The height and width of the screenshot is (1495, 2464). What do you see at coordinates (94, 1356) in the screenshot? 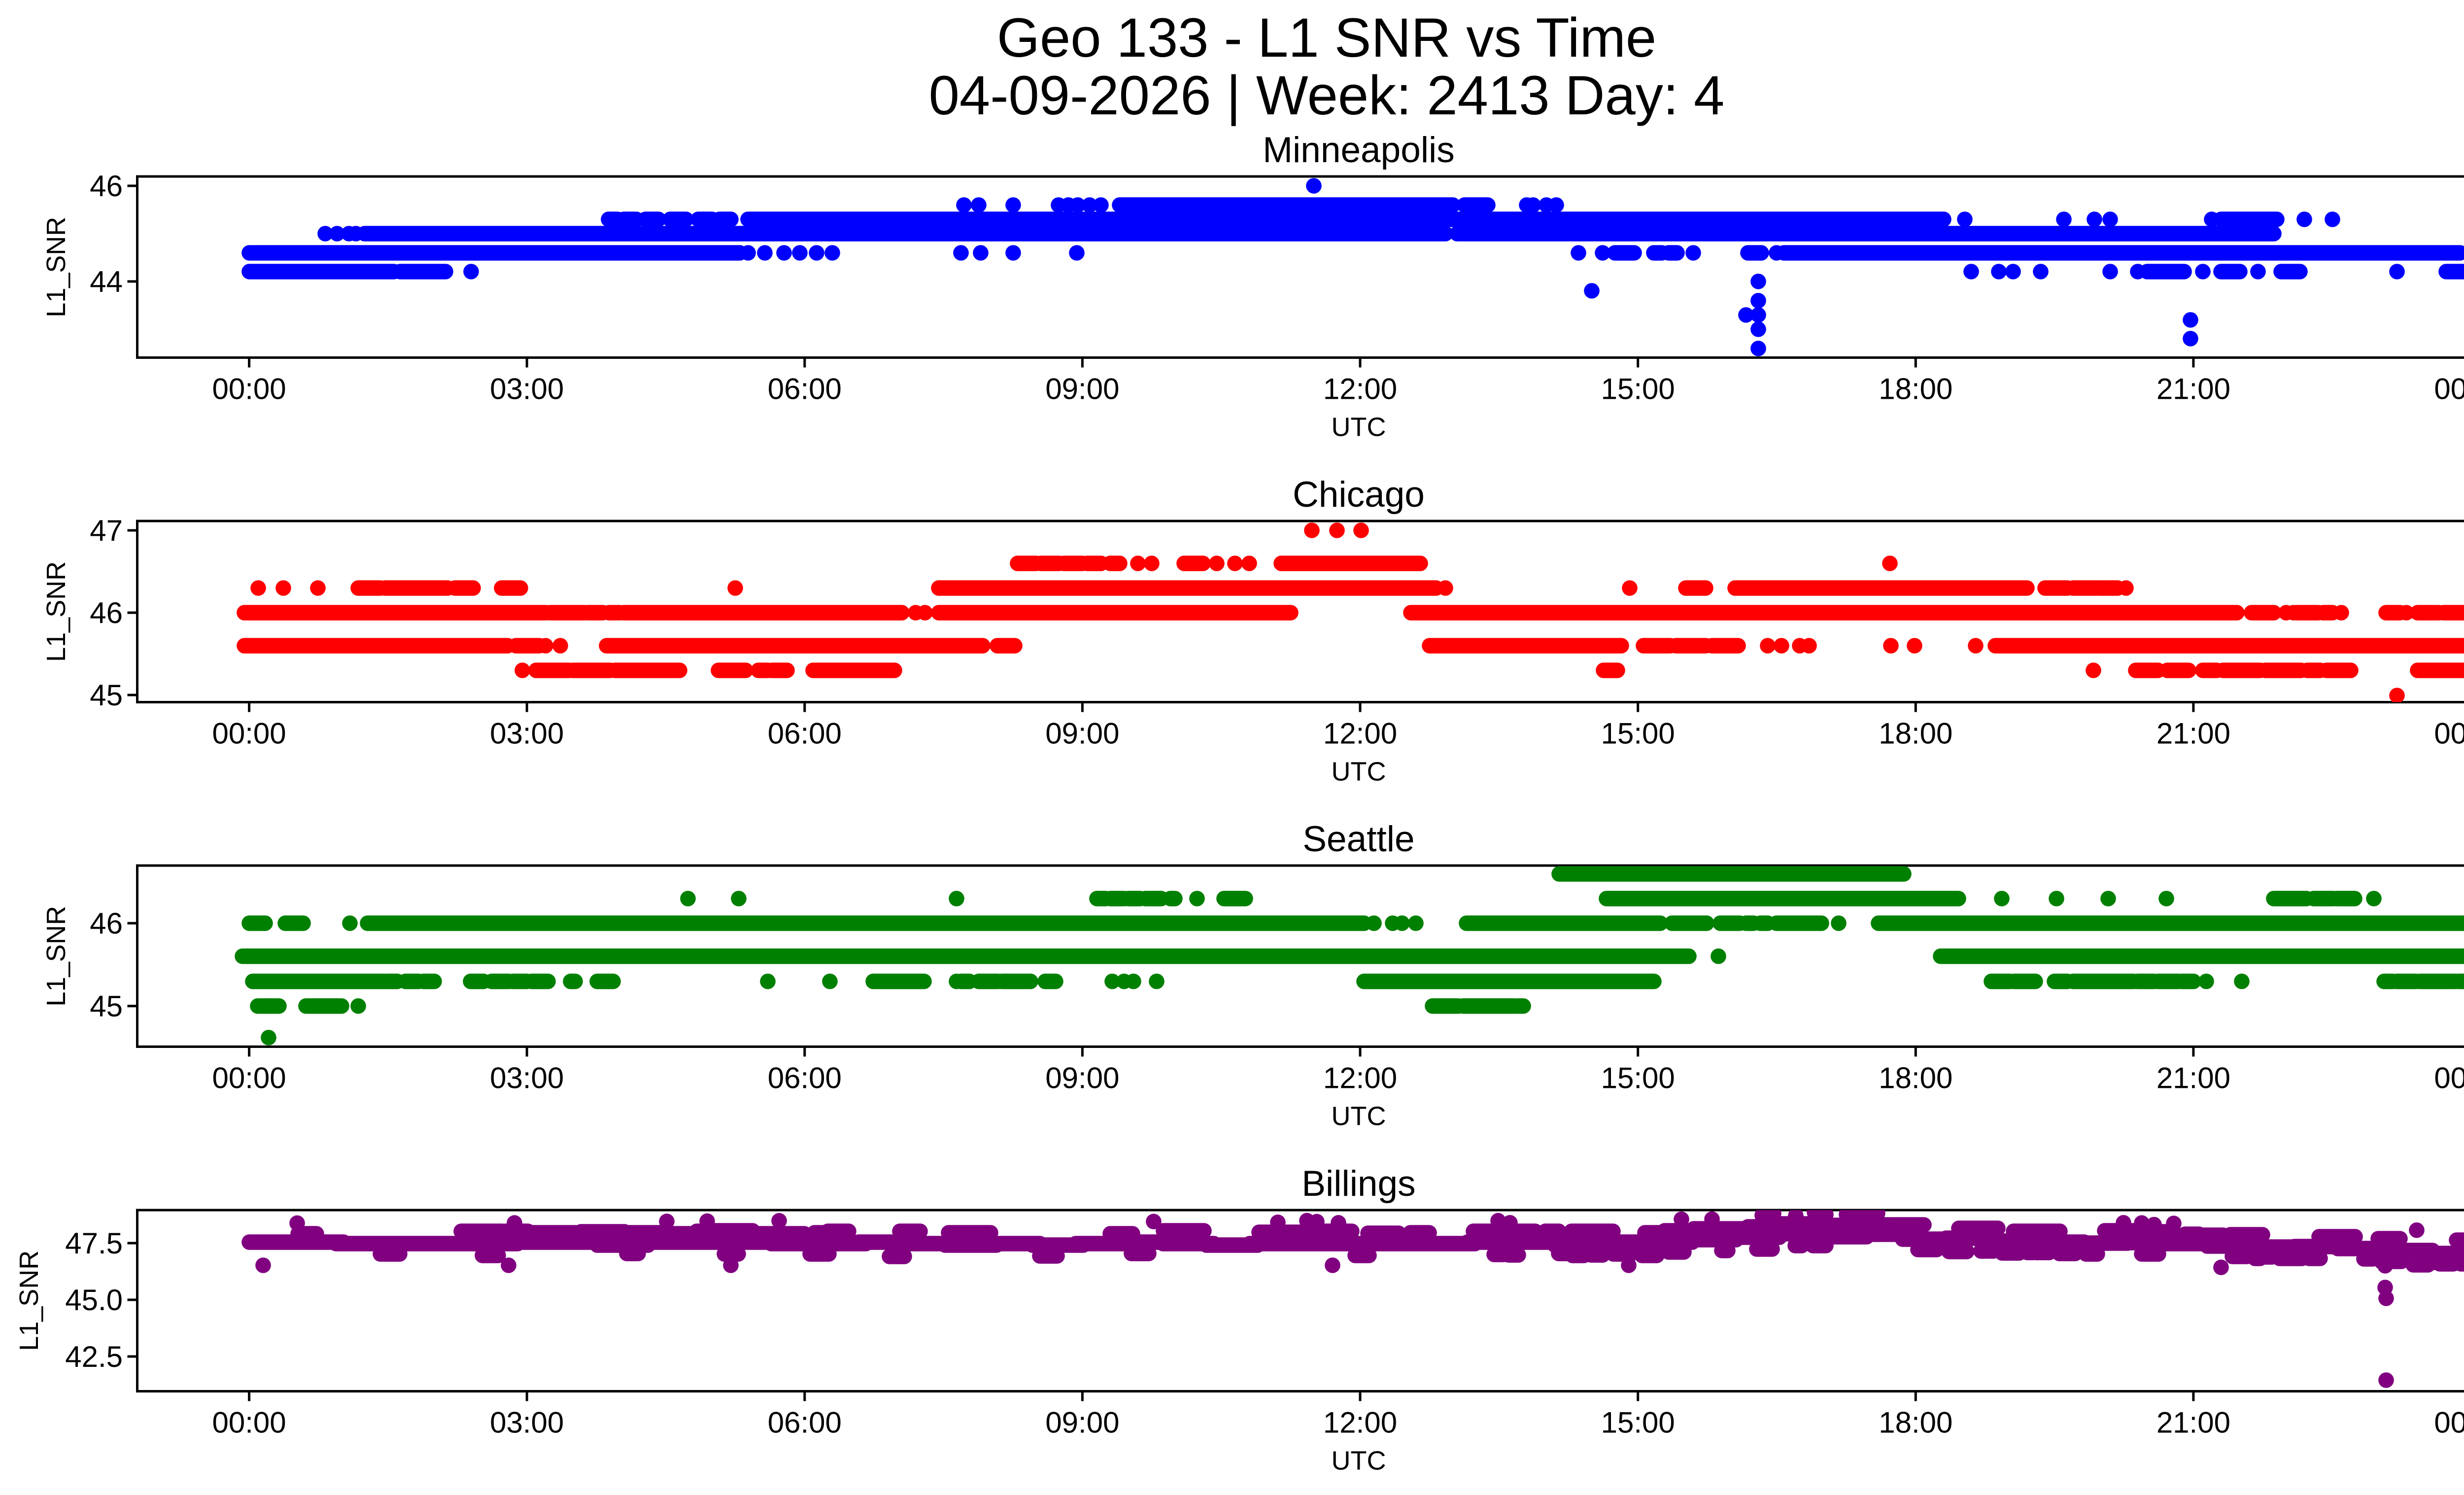
I see `svg-text: 42.5` at bounding box center [94, 1356].